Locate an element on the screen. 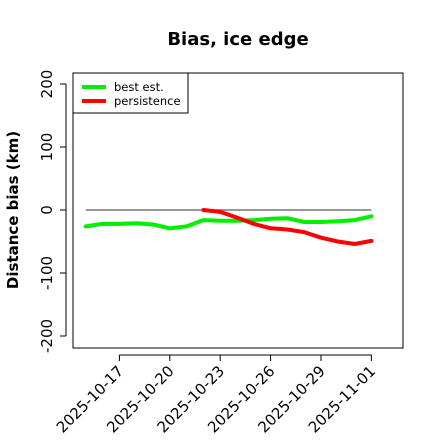  legend-box is located at coordinates (130, 93).